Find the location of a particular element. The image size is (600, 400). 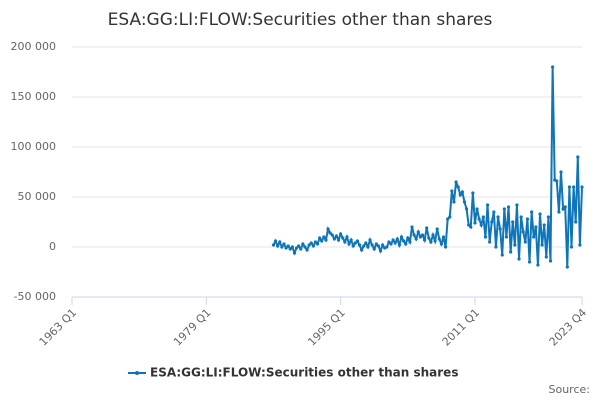

y-tick-label: -50 000 is located at coordinates (35, 296).